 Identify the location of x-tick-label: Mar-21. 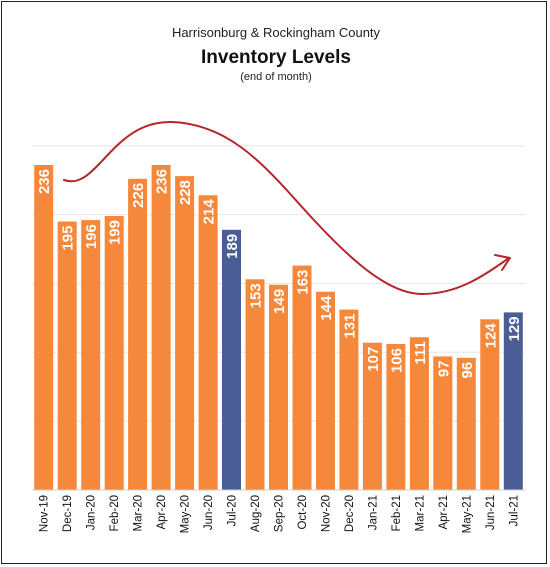
(420, 513).